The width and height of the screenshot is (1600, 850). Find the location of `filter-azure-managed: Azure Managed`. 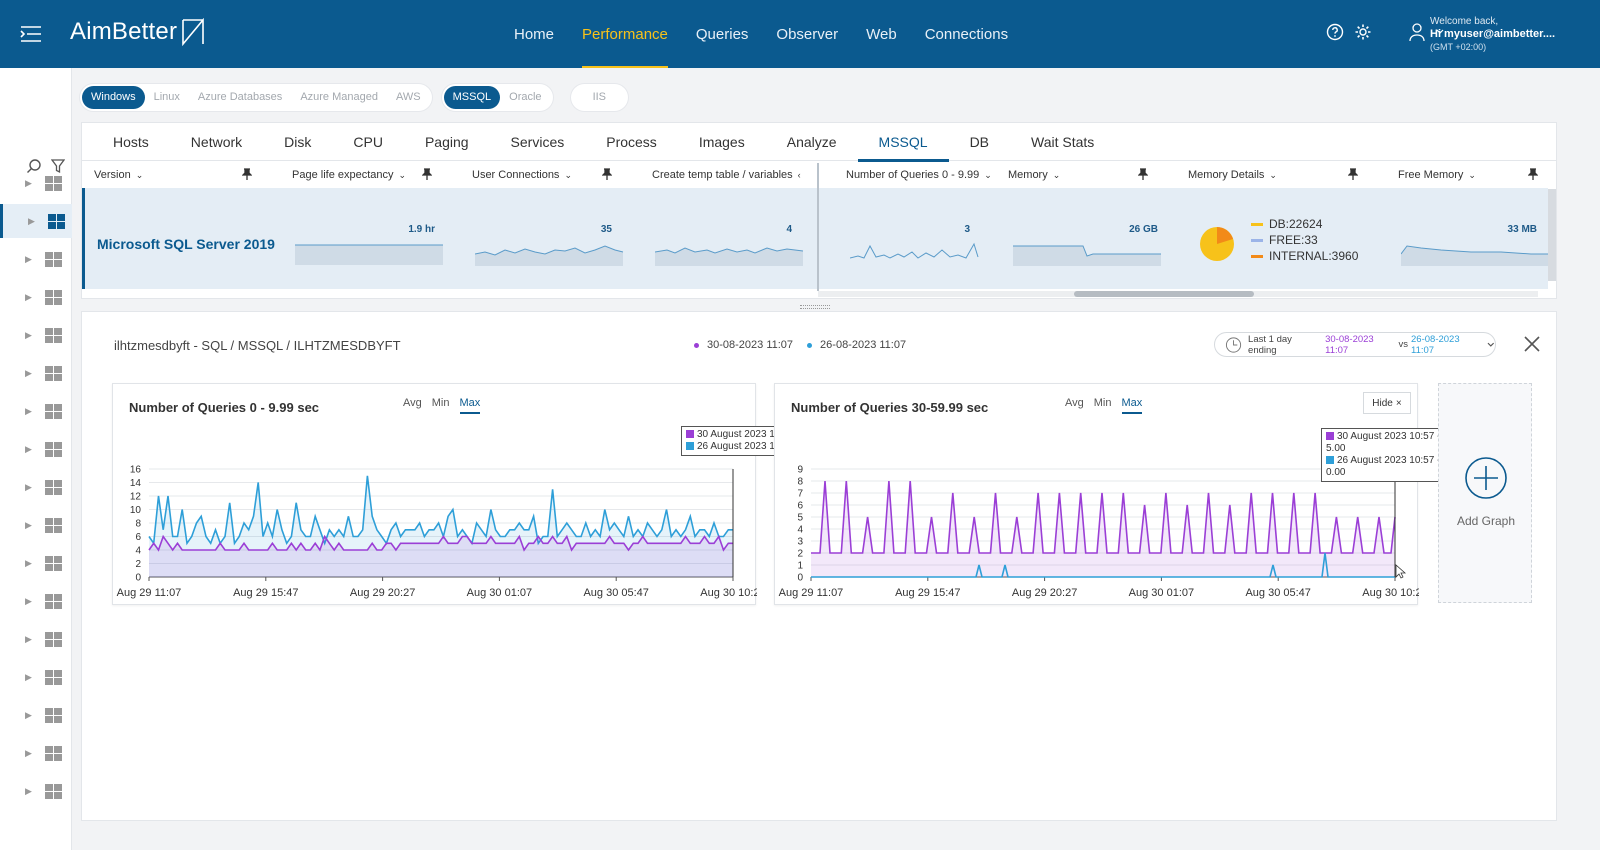

filter-azure-managed: Azure Managed is located at coordinates (339, 97).